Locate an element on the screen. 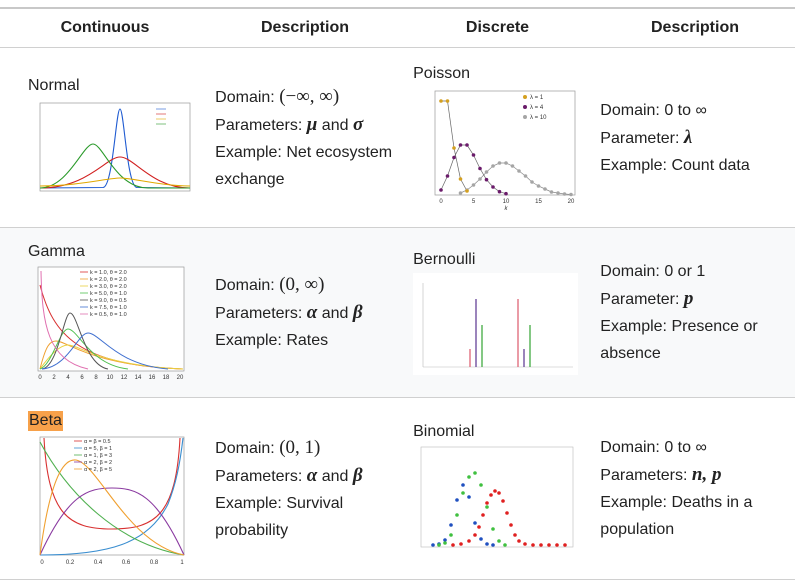  description: Domain: 0 to ∞ Parameters: n, p Example is located at coordinates (692, 488).